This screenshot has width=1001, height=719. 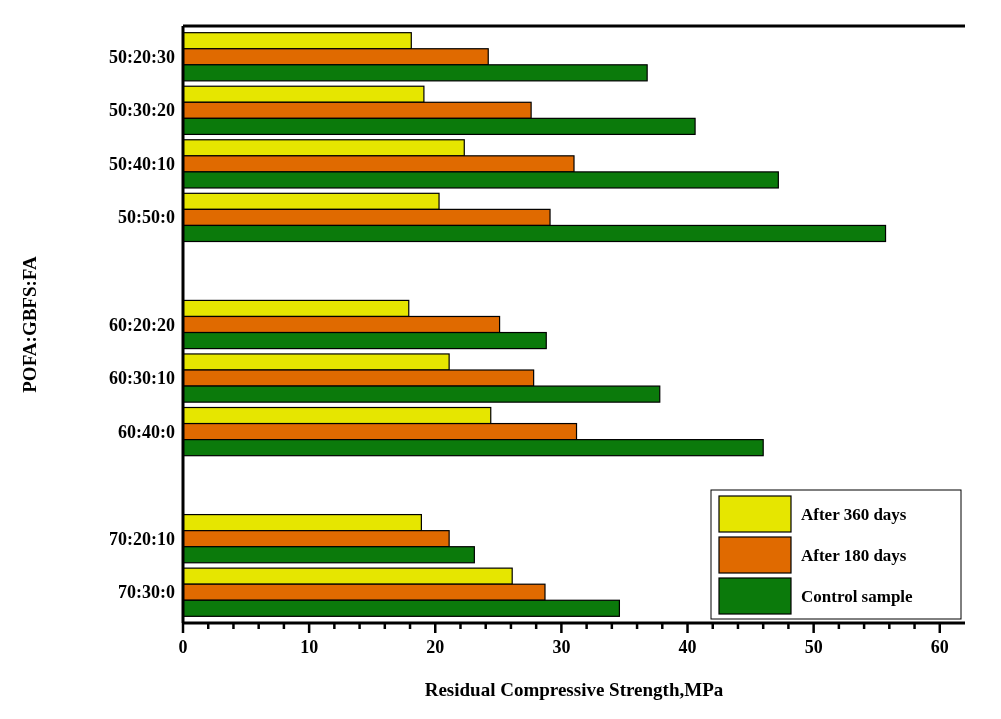 What do you see at coordinates (142, 163) in the screenshot?
I see `y-tick-label: 50:40:10` at bounding box center [142, 163].